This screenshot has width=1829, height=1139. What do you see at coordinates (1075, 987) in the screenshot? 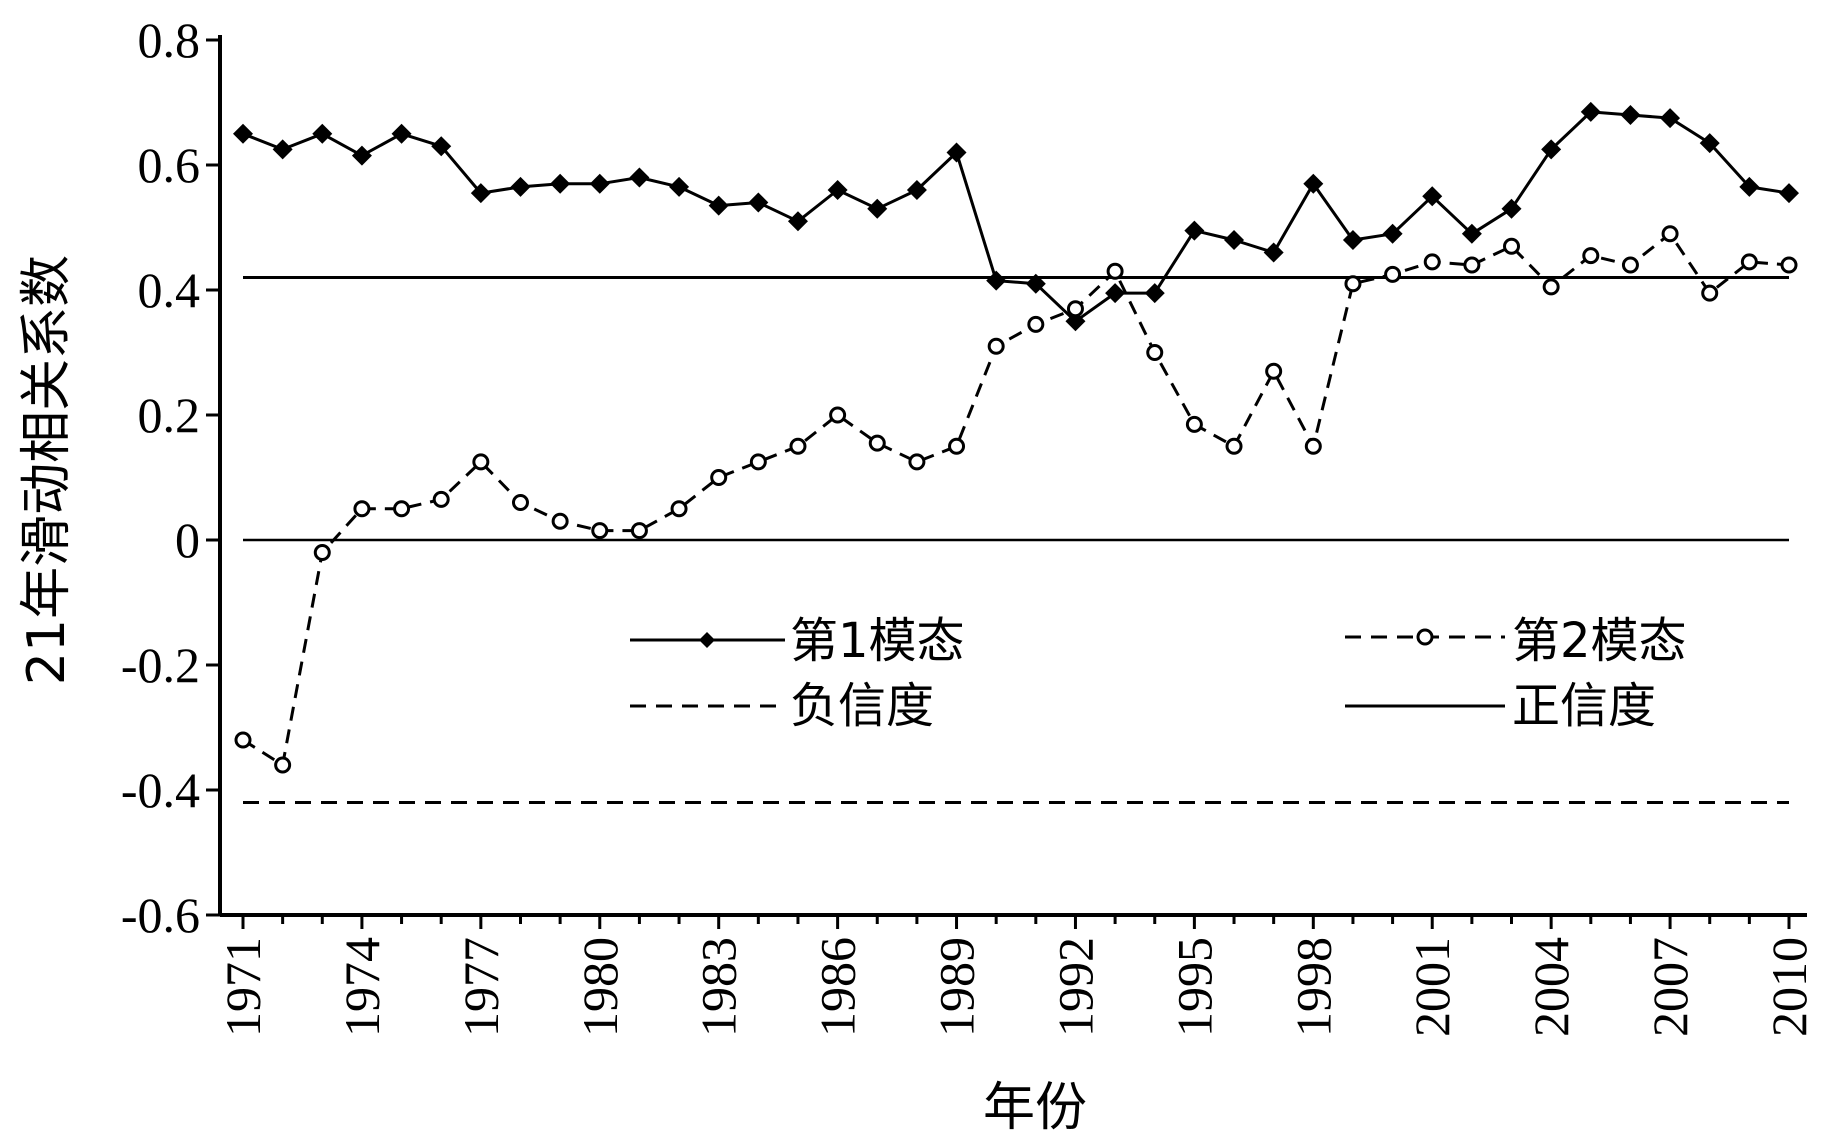
I see `x-tick-label: 1992` at bounding box center [1075, 987].